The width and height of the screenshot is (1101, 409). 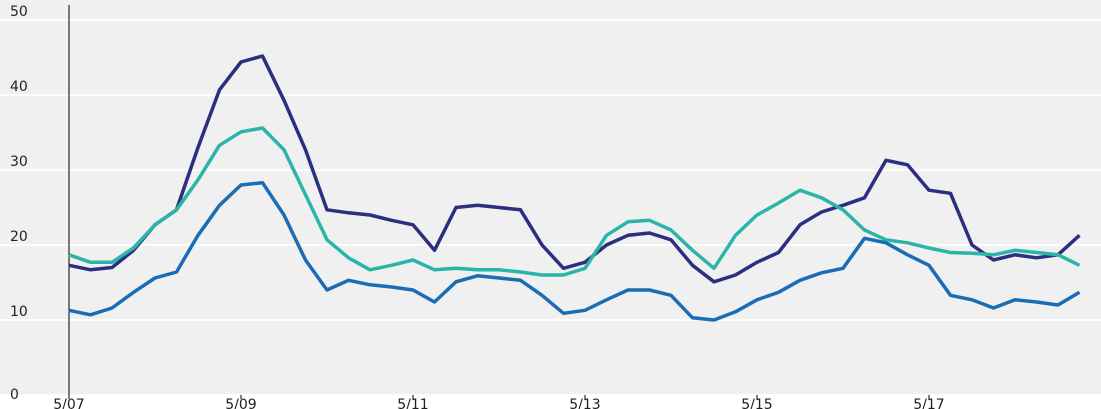 I want to click on y-tick-label: 0, so click(x=14, y=395).